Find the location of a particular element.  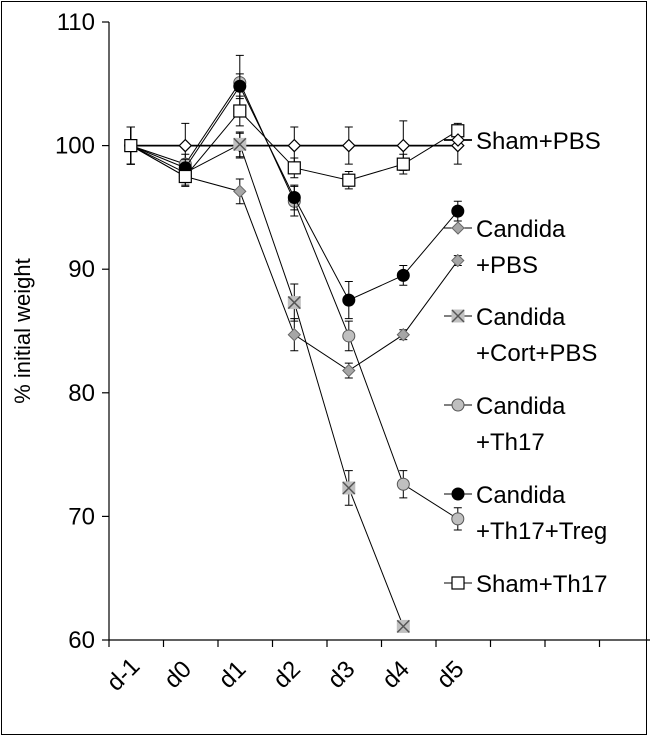

legend-label-candida-pbs: Candida is located at coordinates (521, 229).